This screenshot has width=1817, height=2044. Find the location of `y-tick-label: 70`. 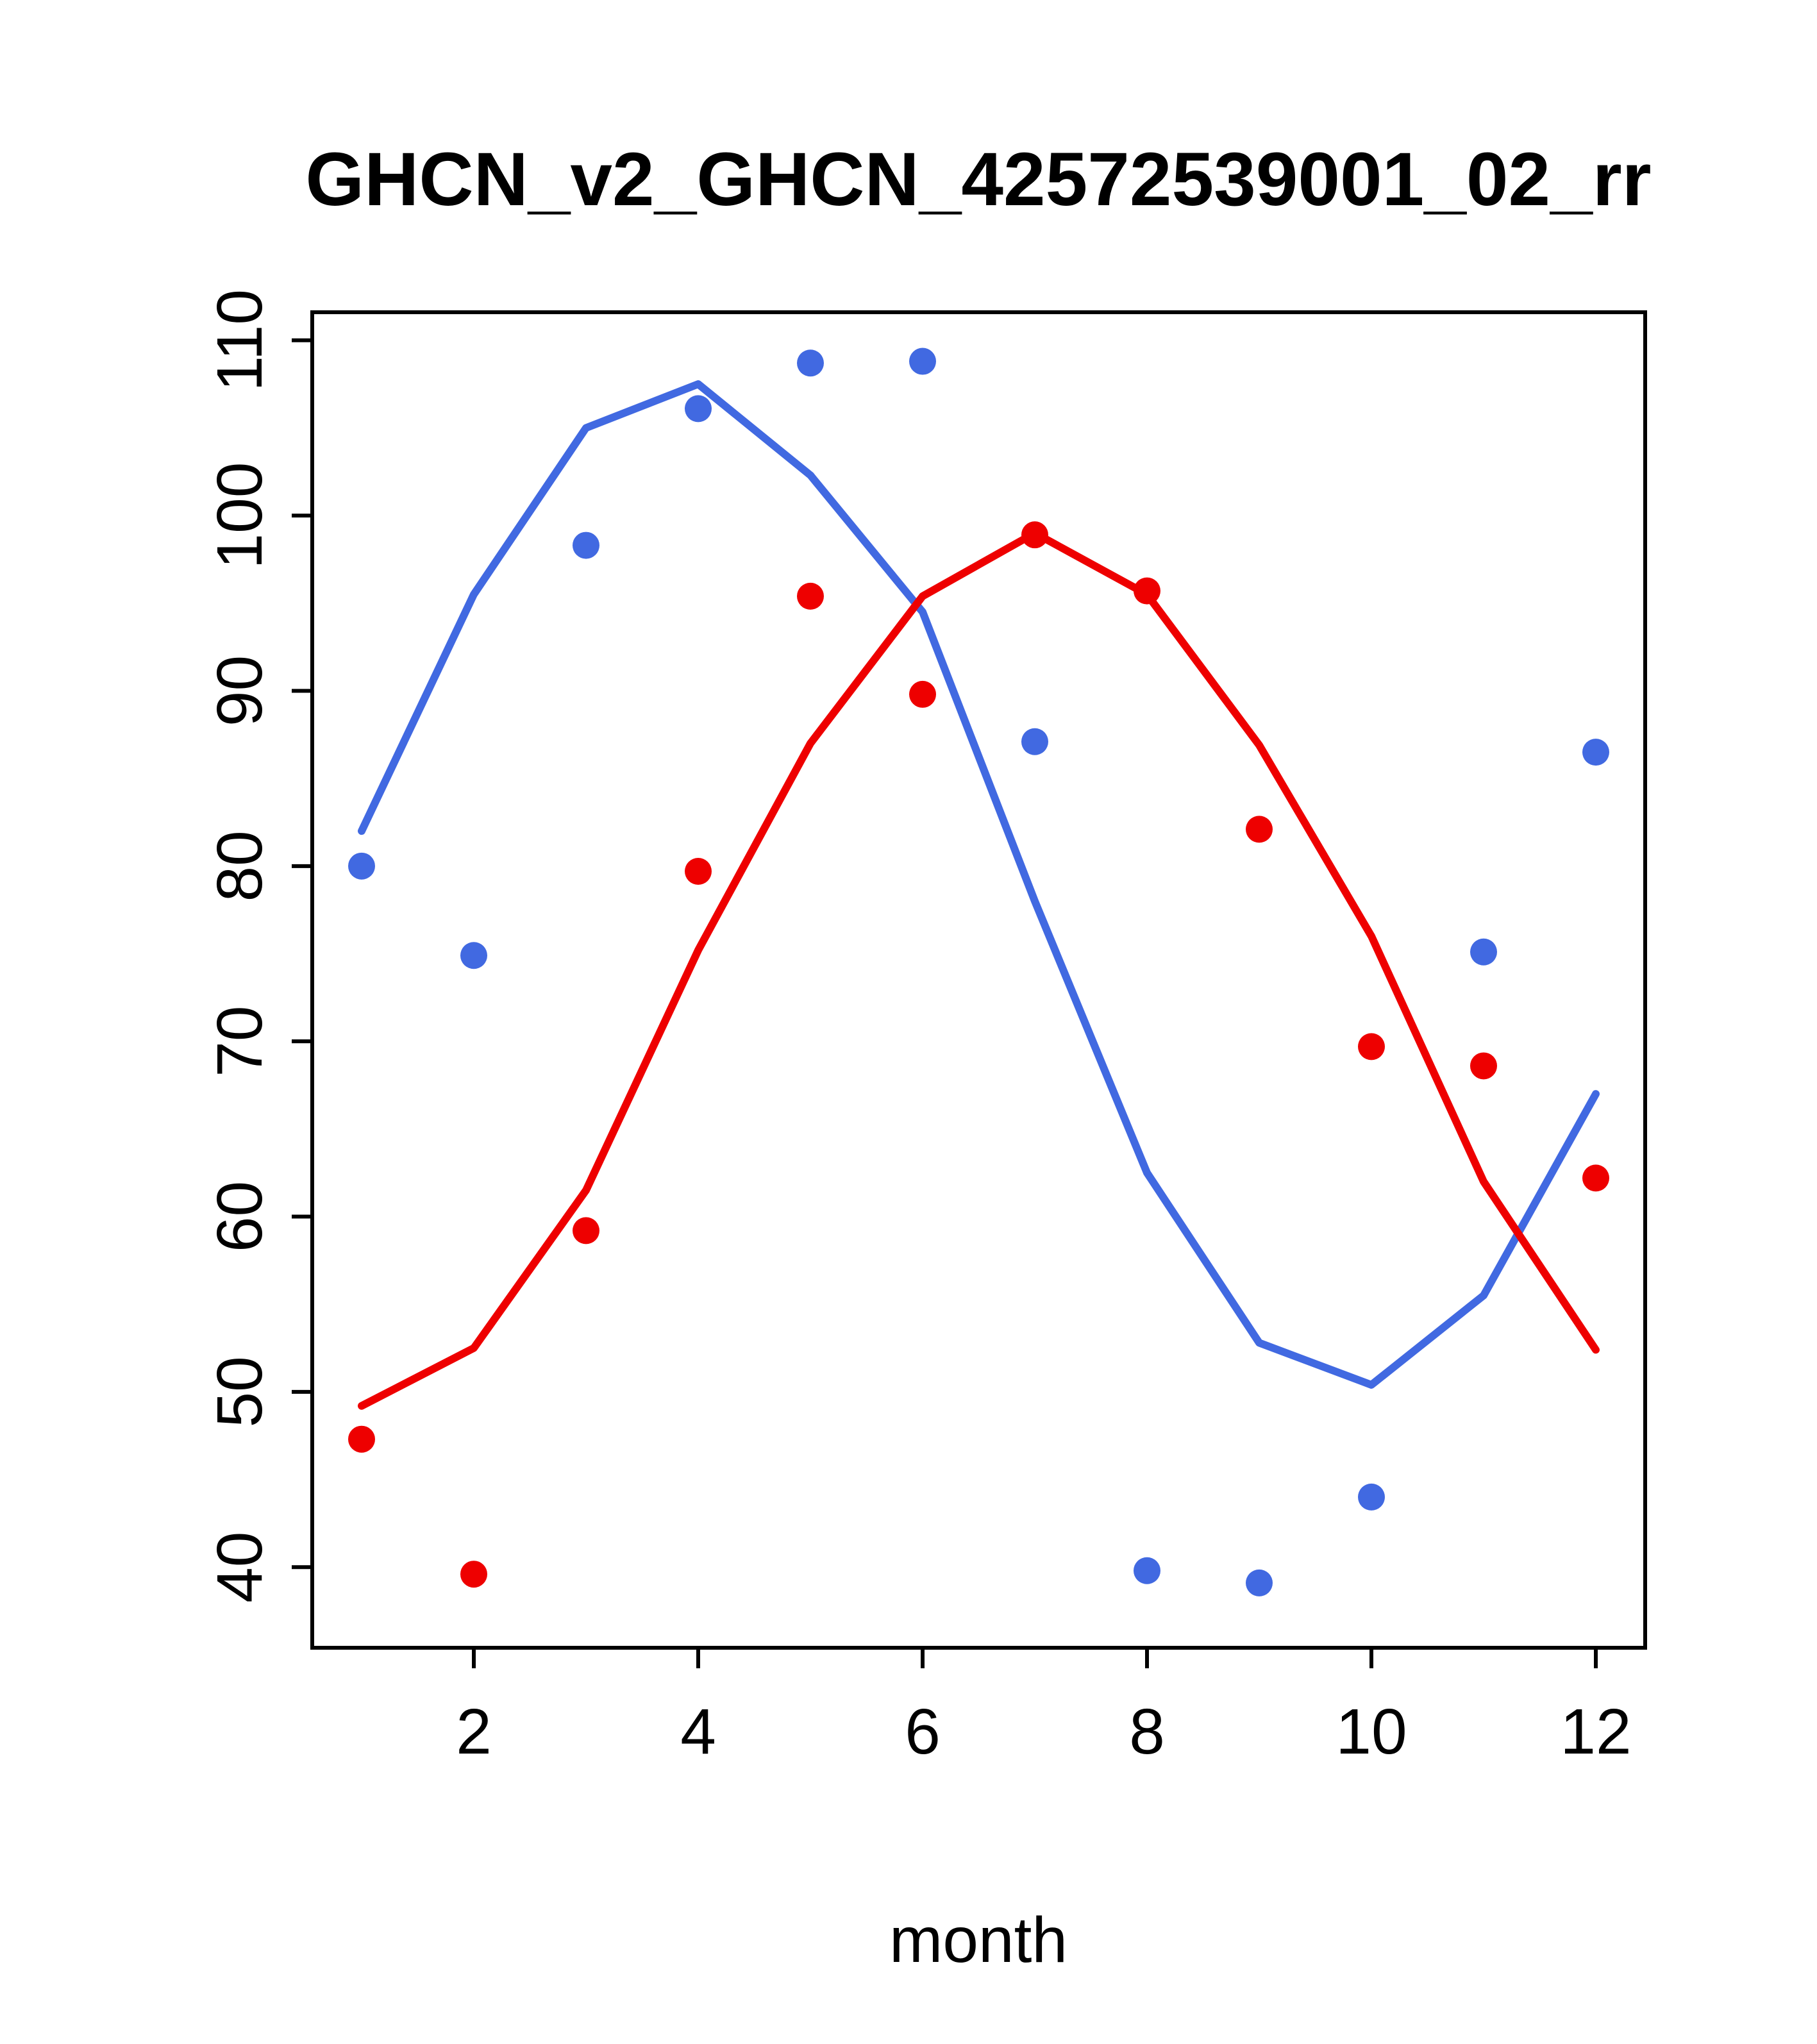

y-tick-label: 70 is located at coordinates (240, 1041).